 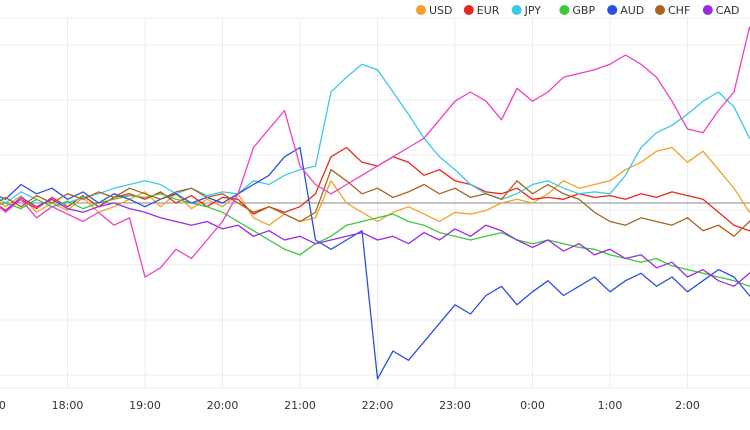 What do you see at coordinates (533, 10) in the screenshot?
I see `legend-label: JPY` at bounding box center [533, 10].